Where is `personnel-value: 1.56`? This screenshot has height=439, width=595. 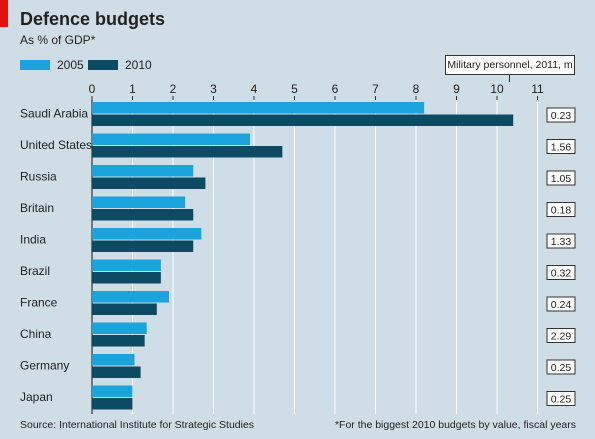 personnel-value: 1.56 is located at coordinates (561, 148).